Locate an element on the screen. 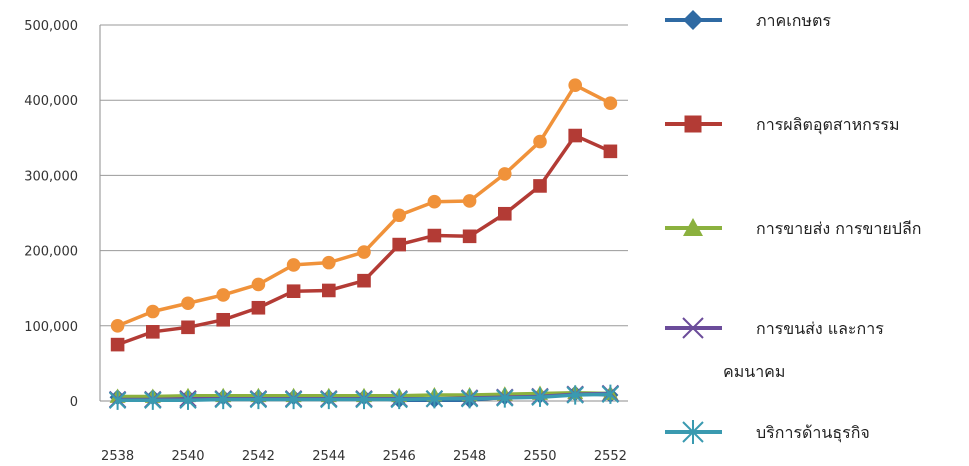 The width and height of the screenshot is (969, 466). y-tick-label: 400,000 is located at coordinates (51, 101).